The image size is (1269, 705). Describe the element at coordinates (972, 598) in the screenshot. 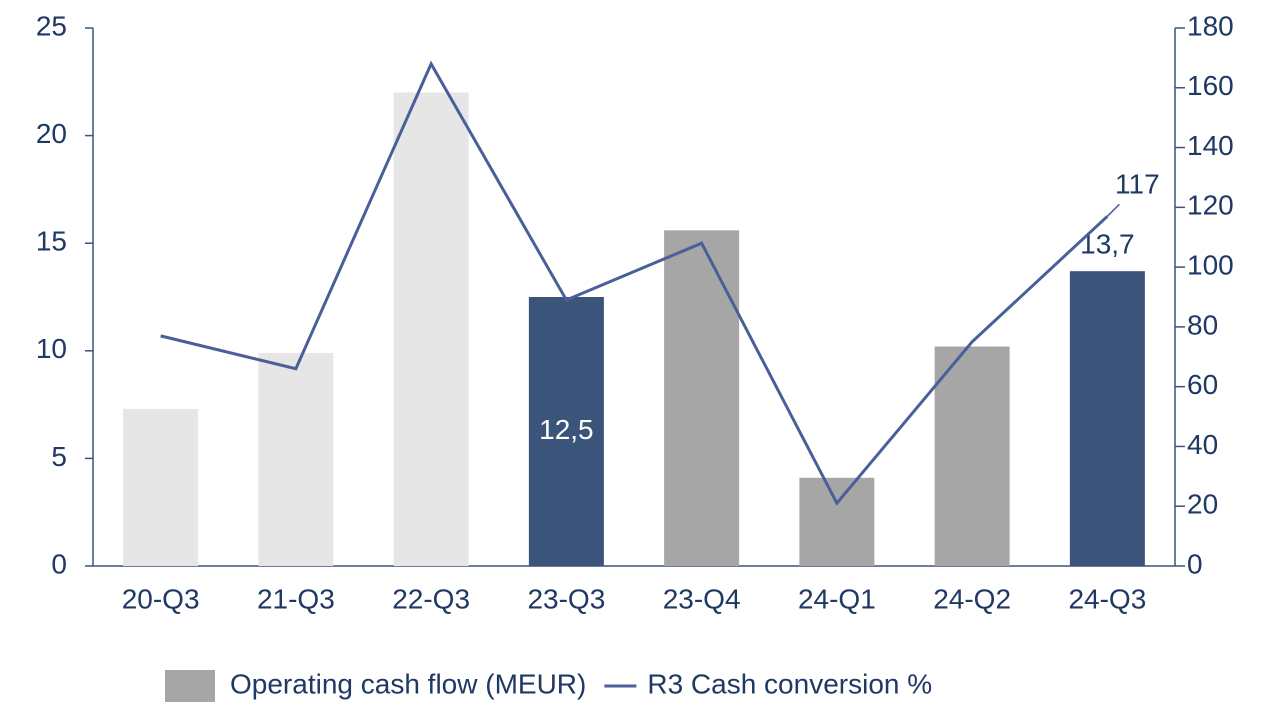

I see `x-tick-label: 24-Q2` at that location.